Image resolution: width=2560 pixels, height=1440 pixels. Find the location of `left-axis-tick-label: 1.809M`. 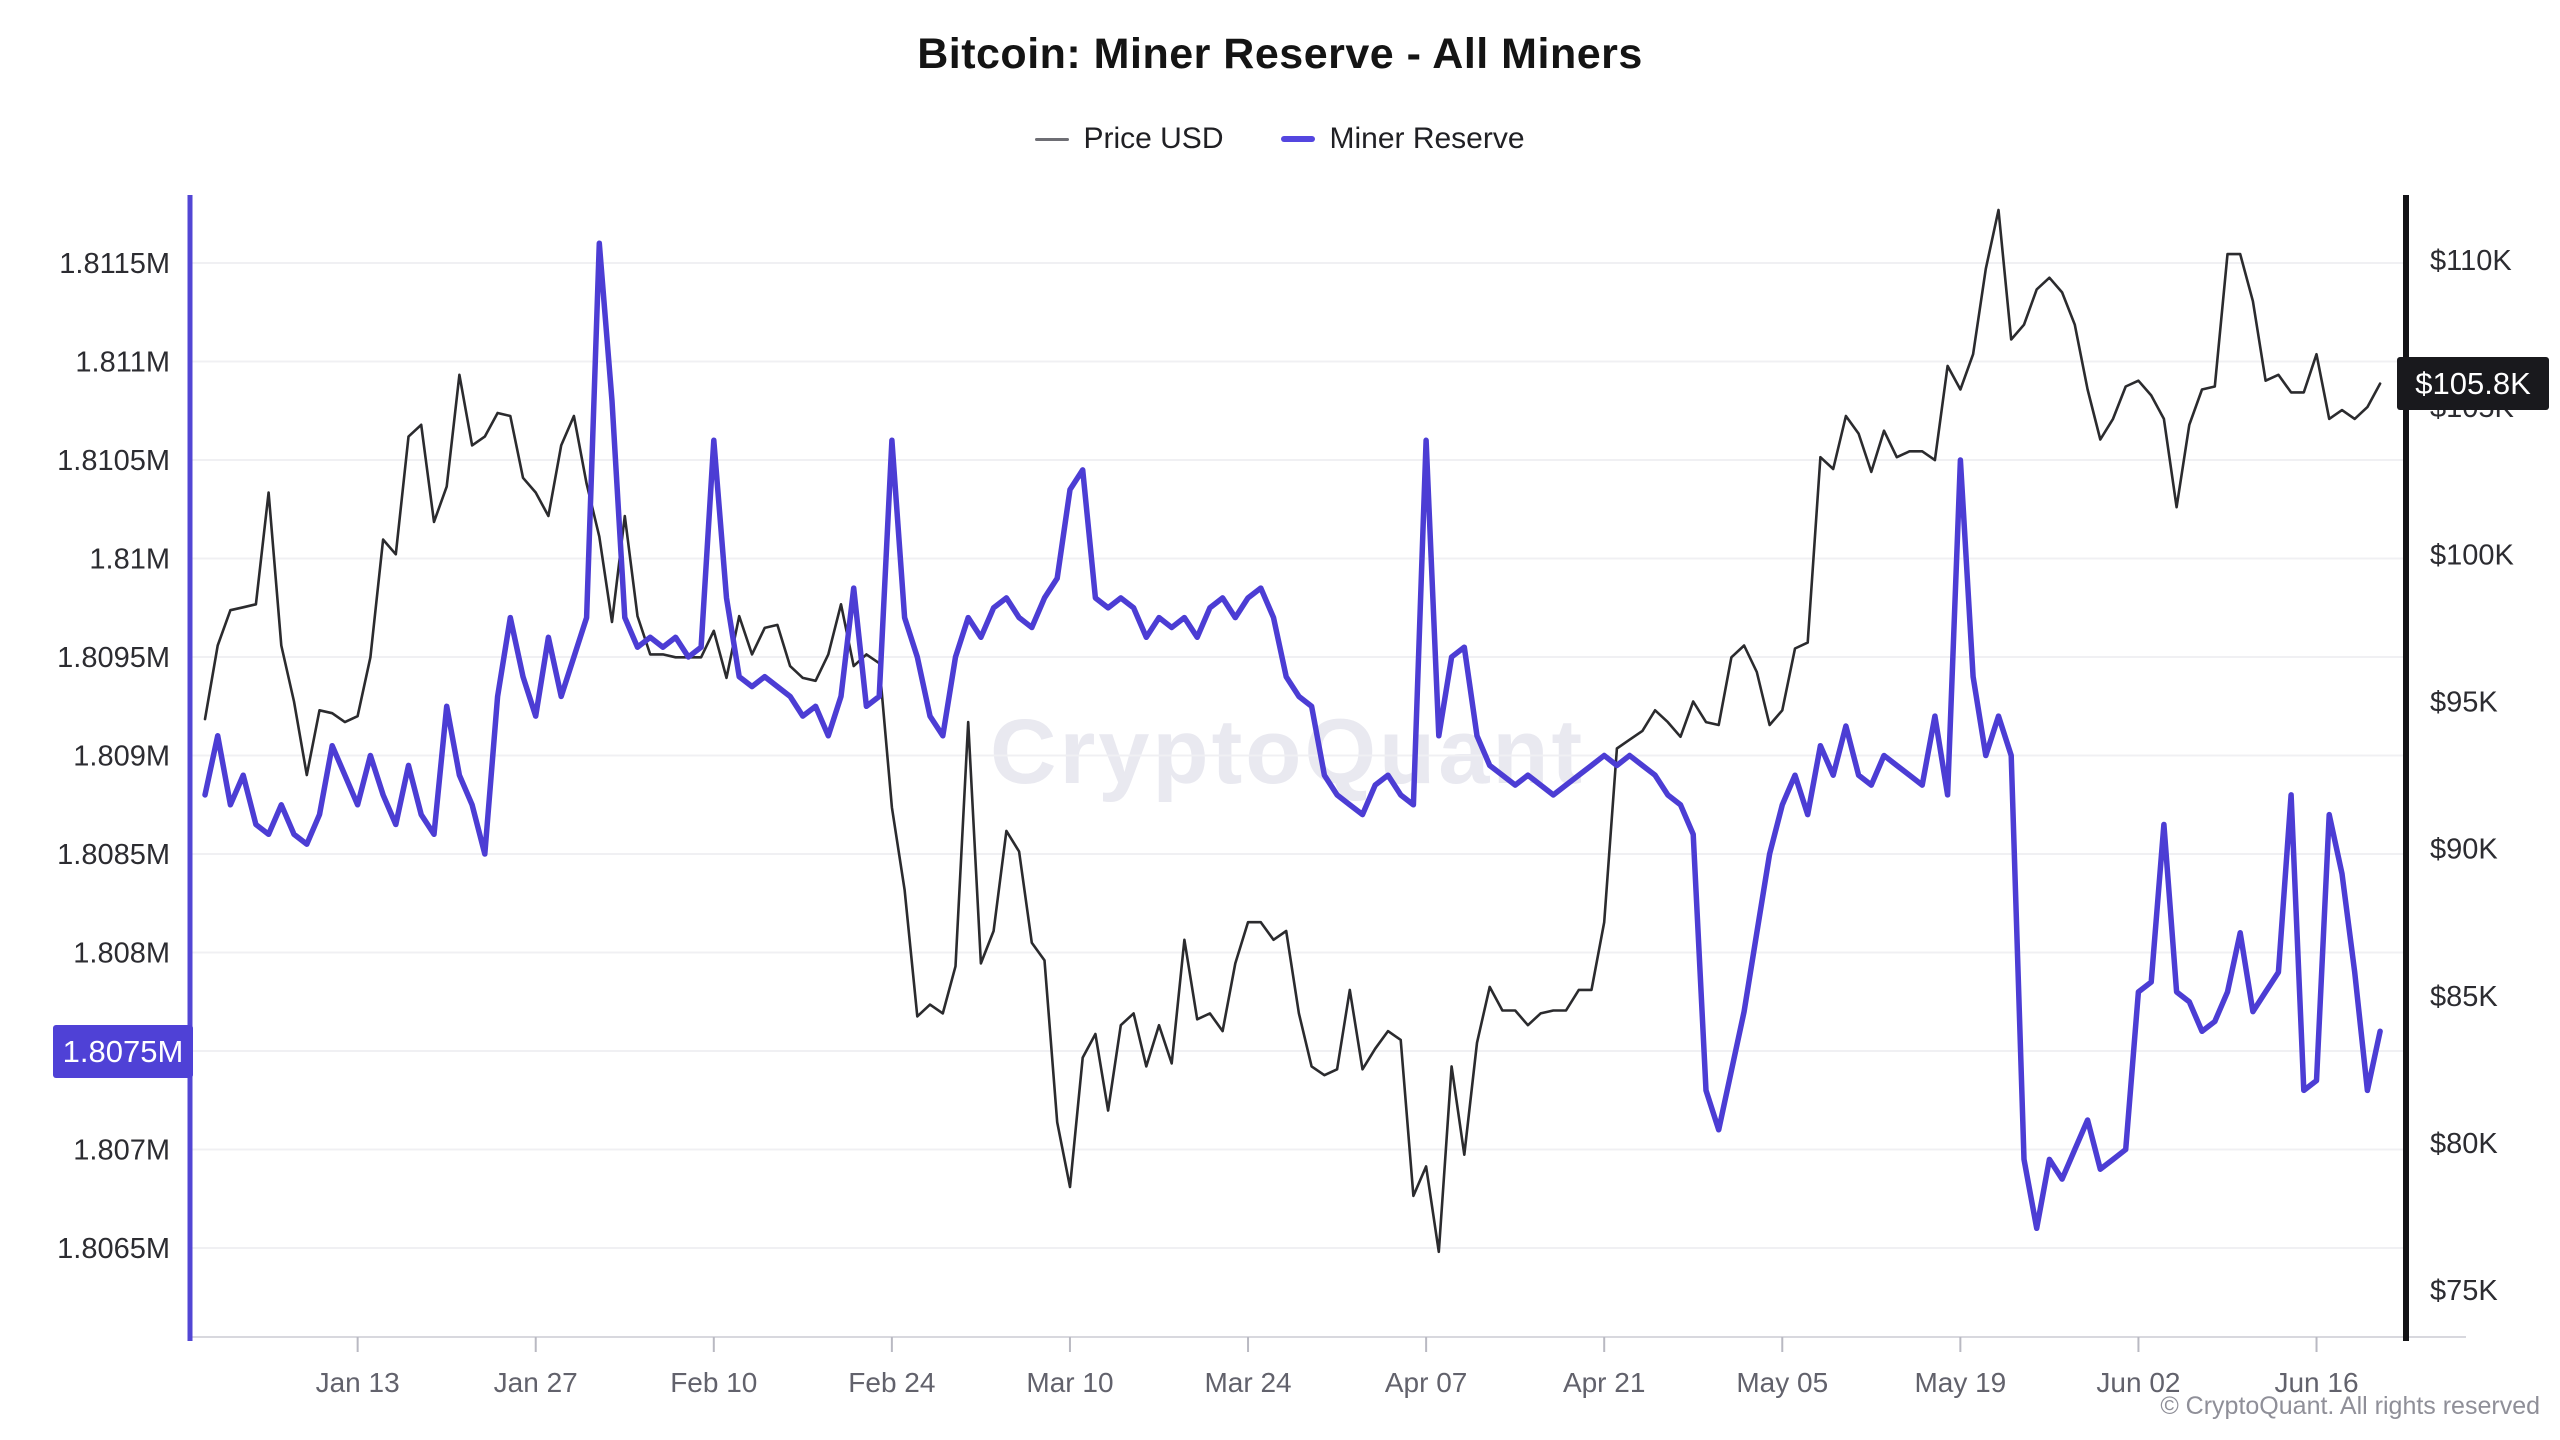

left-axis-tick-label: 1.809M is located at coordinates (121, 757).